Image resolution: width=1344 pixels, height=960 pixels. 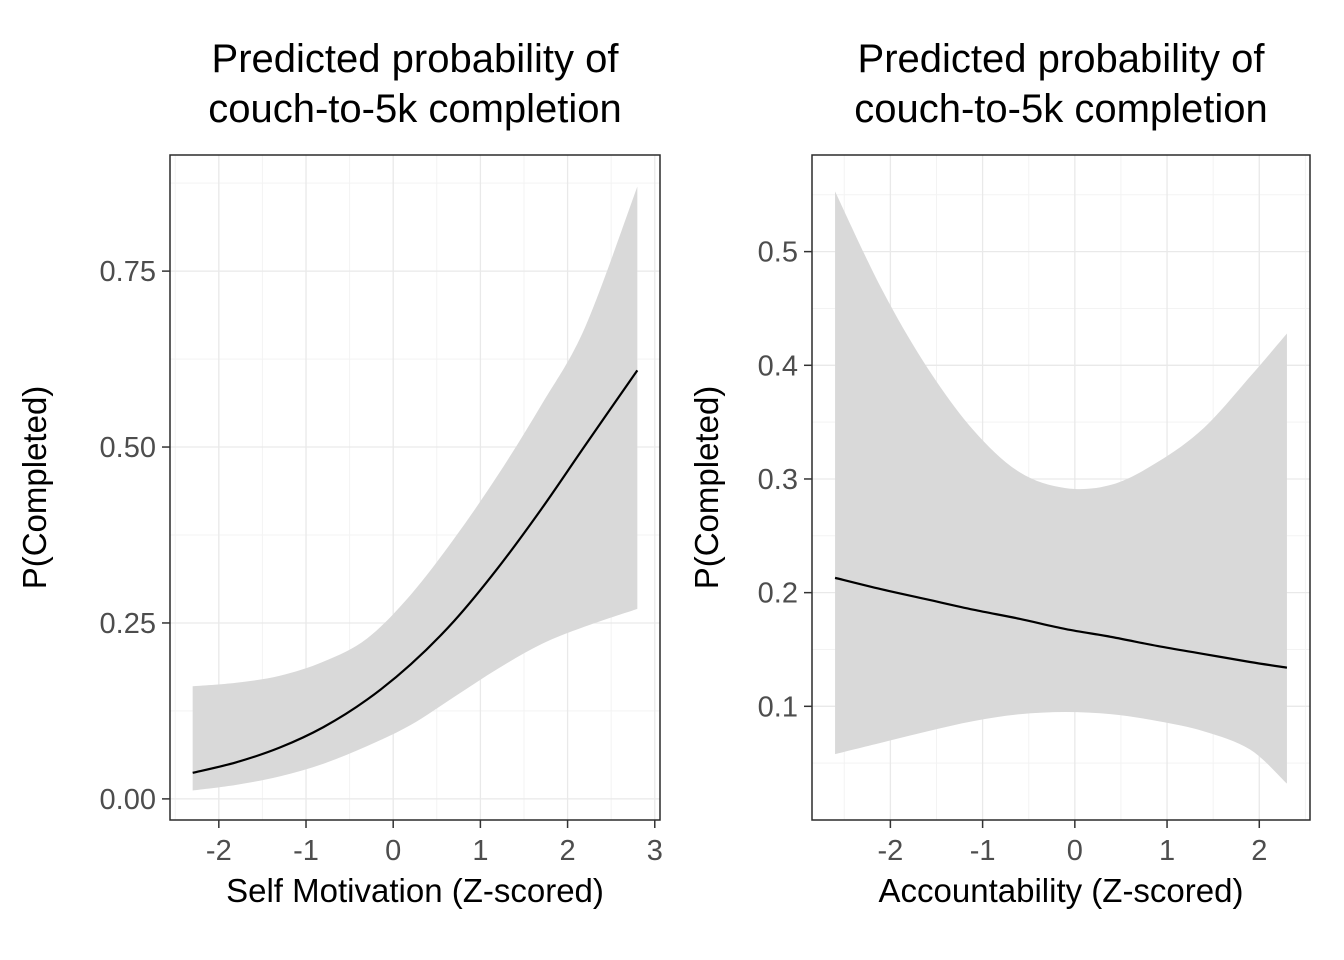 I want to click on y-tick-label: 0.4, so click(x=778, y=366).